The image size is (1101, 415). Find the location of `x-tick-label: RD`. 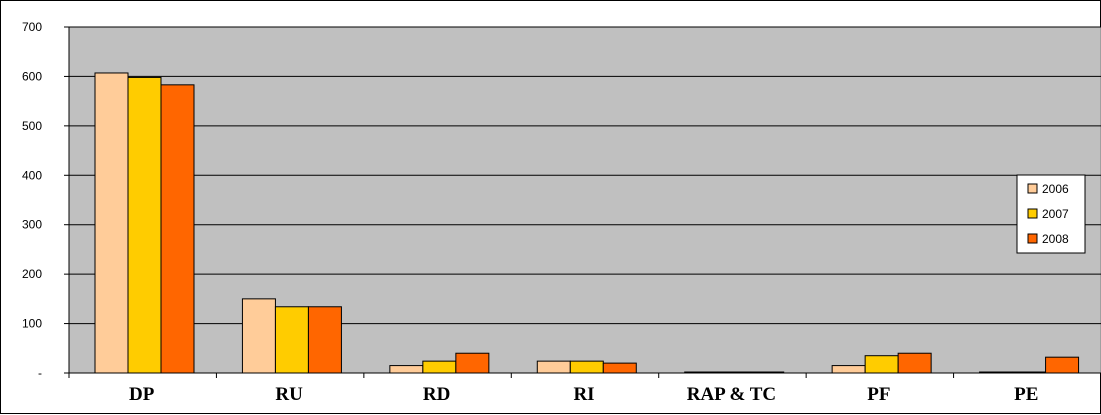

x-tick-label: RD is located at coordinates (436, 394).